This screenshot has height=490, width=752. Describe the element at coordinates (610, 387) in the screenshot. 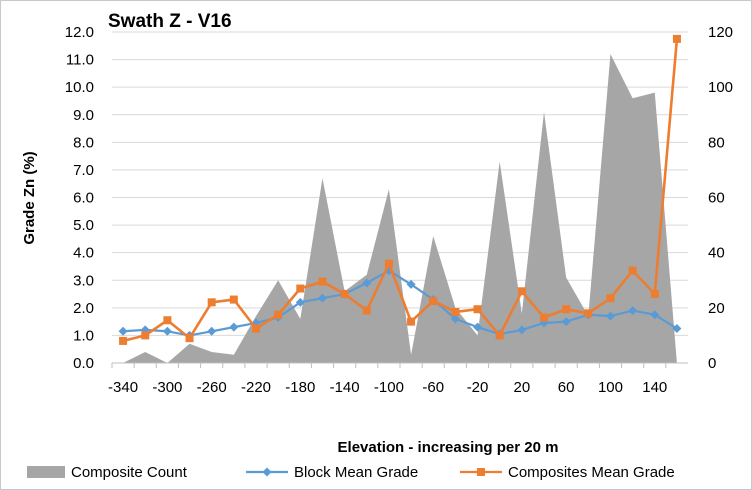

I see `x-tick-label: 100` at that location.